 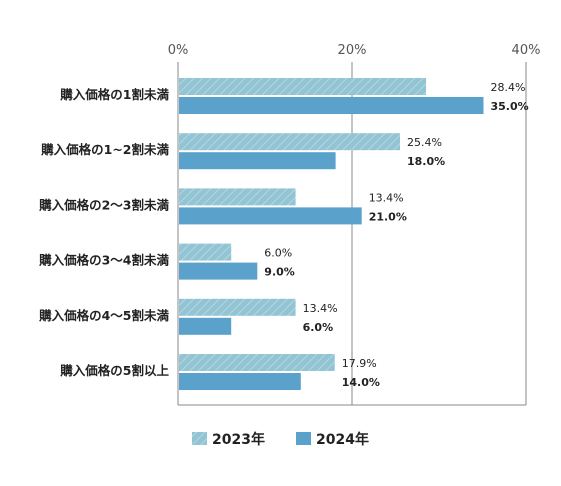 What do you see at coordinates (103, 260) in the screenshot?
I see `category-label: 購入価格の3〜4割未満` at bounding box center [103, 260].